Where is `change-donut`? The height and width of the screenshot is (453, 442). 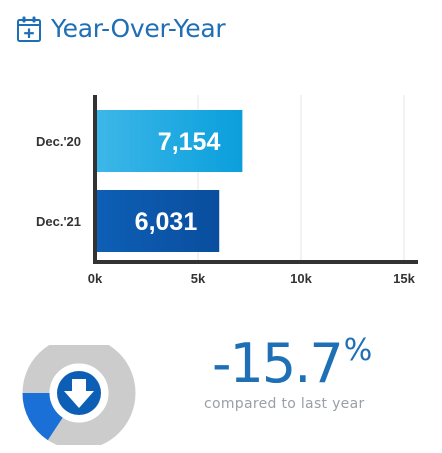 change-donut is located at coordinates (79, 395).